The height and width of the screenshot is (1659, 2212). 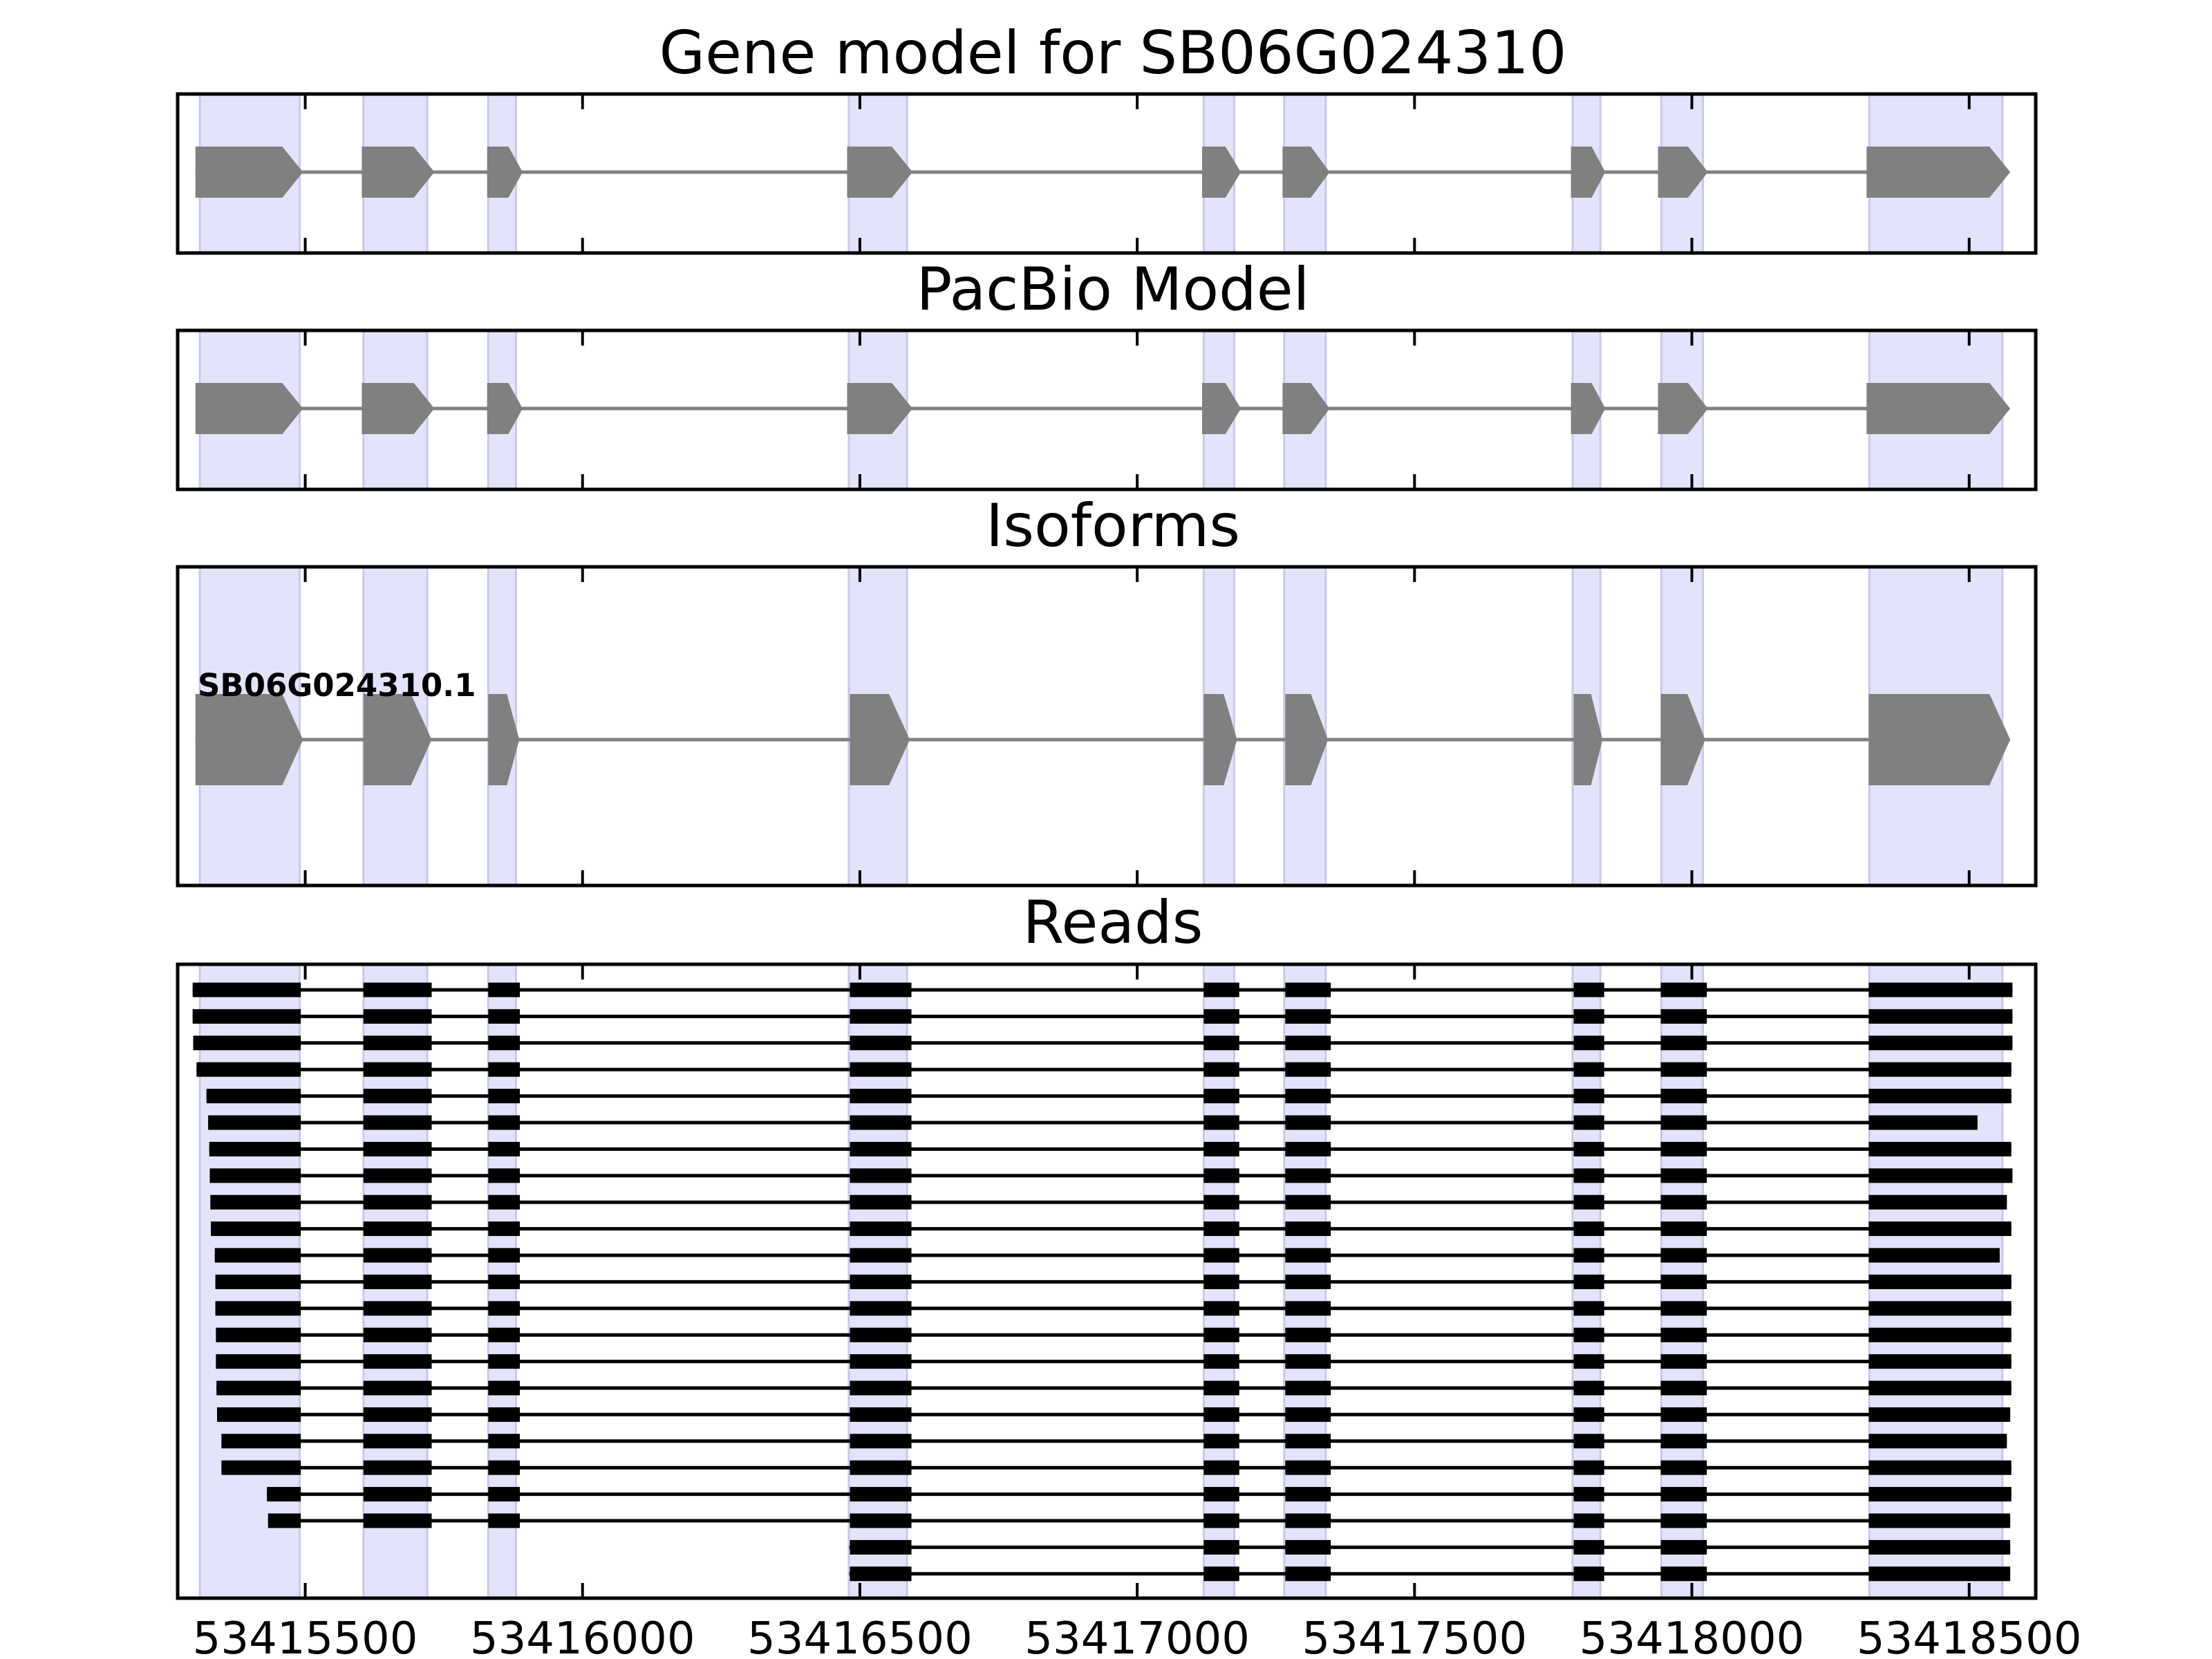 I want to click on gene-model-ticks, so click(x=1137, y=174).